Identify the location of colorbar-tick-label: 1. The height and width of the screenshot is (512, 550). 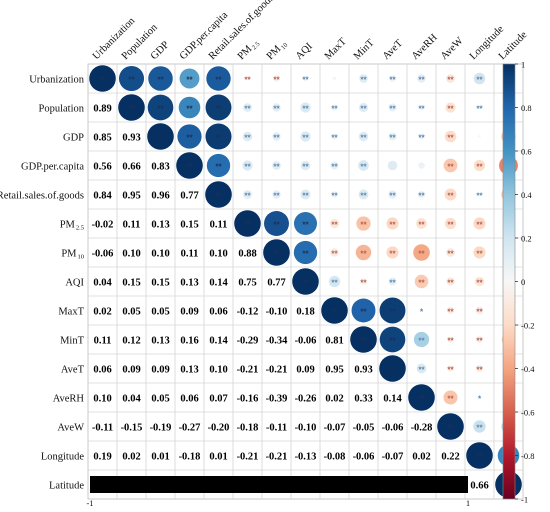
(523, 65).